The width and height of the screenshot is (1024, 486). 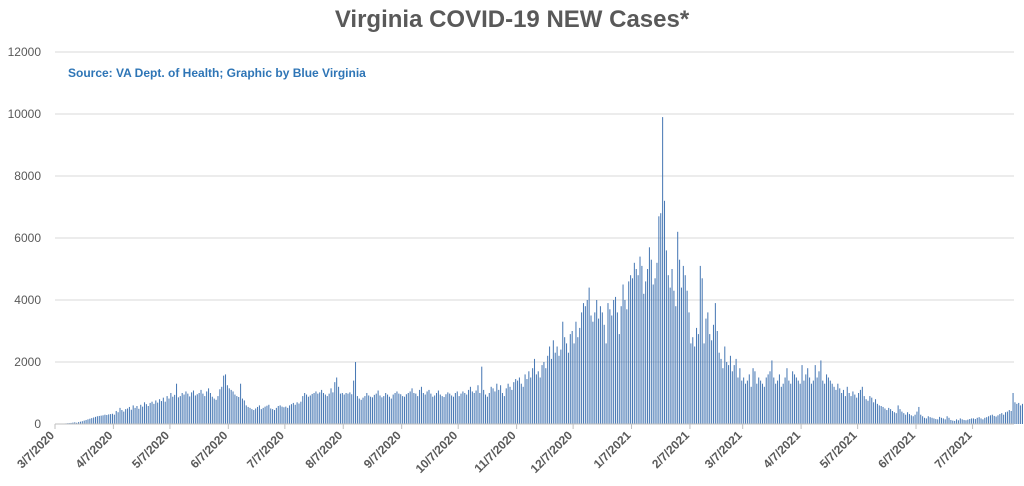 What do you see at coordinates (27, 362) in the screenshot?
I see `y-tick-label: 2000` at bounding box center [27, 362].